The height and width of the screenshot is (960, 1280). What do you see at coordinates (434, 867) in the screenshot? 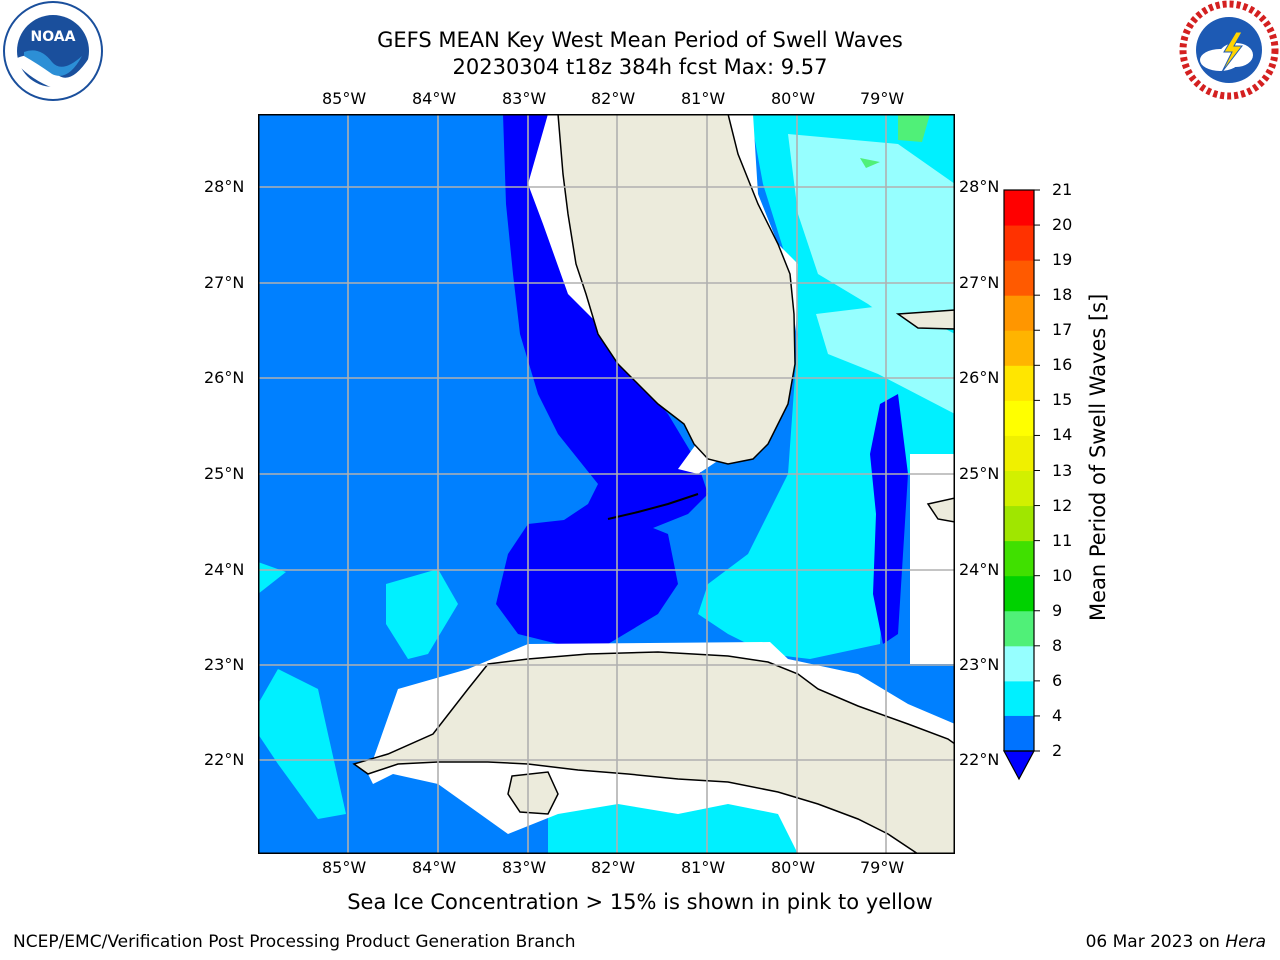
I see `lon-label-bottom-84w: 84°W` at bounding box center [434, 867].